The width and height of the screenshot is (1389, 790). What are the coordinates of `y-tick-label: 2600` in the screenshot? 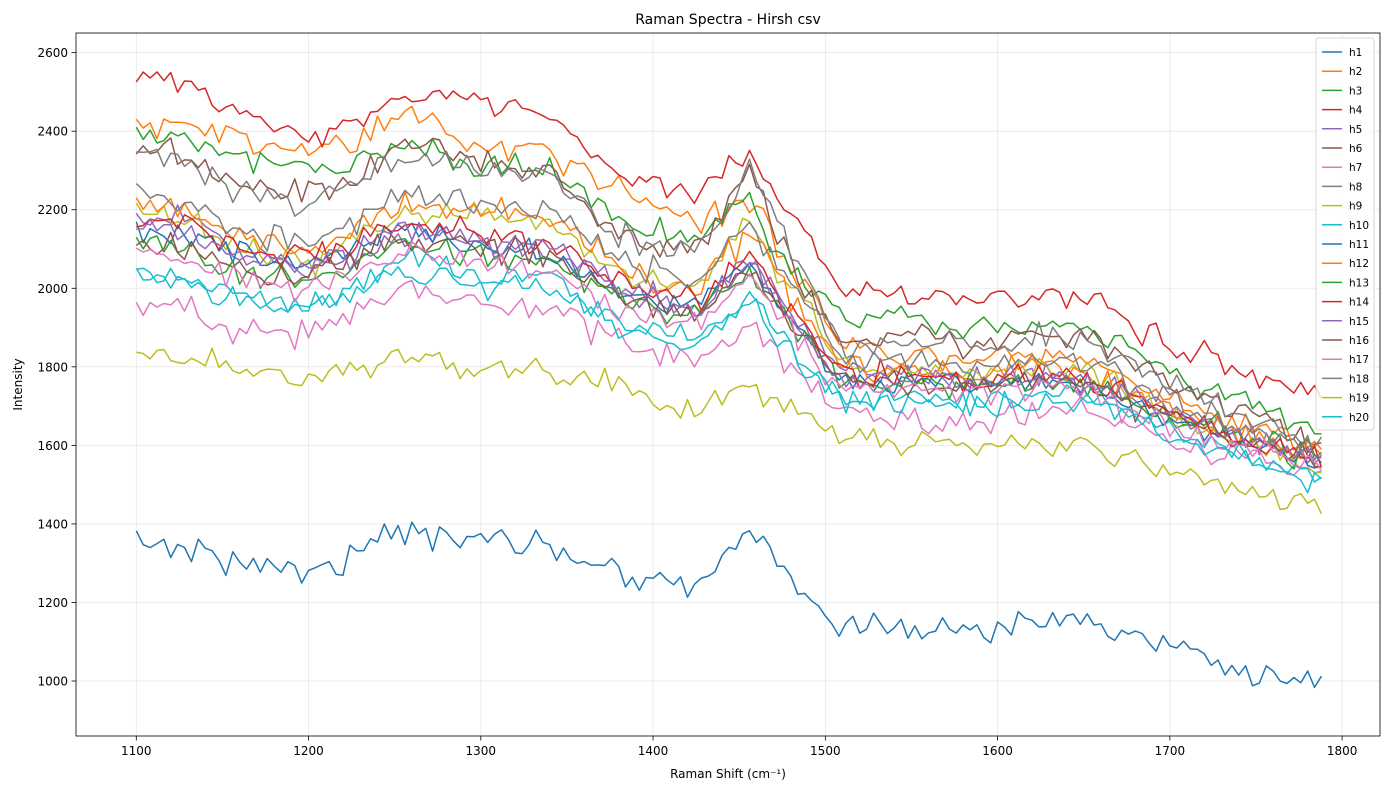 It's located at (52, 53).